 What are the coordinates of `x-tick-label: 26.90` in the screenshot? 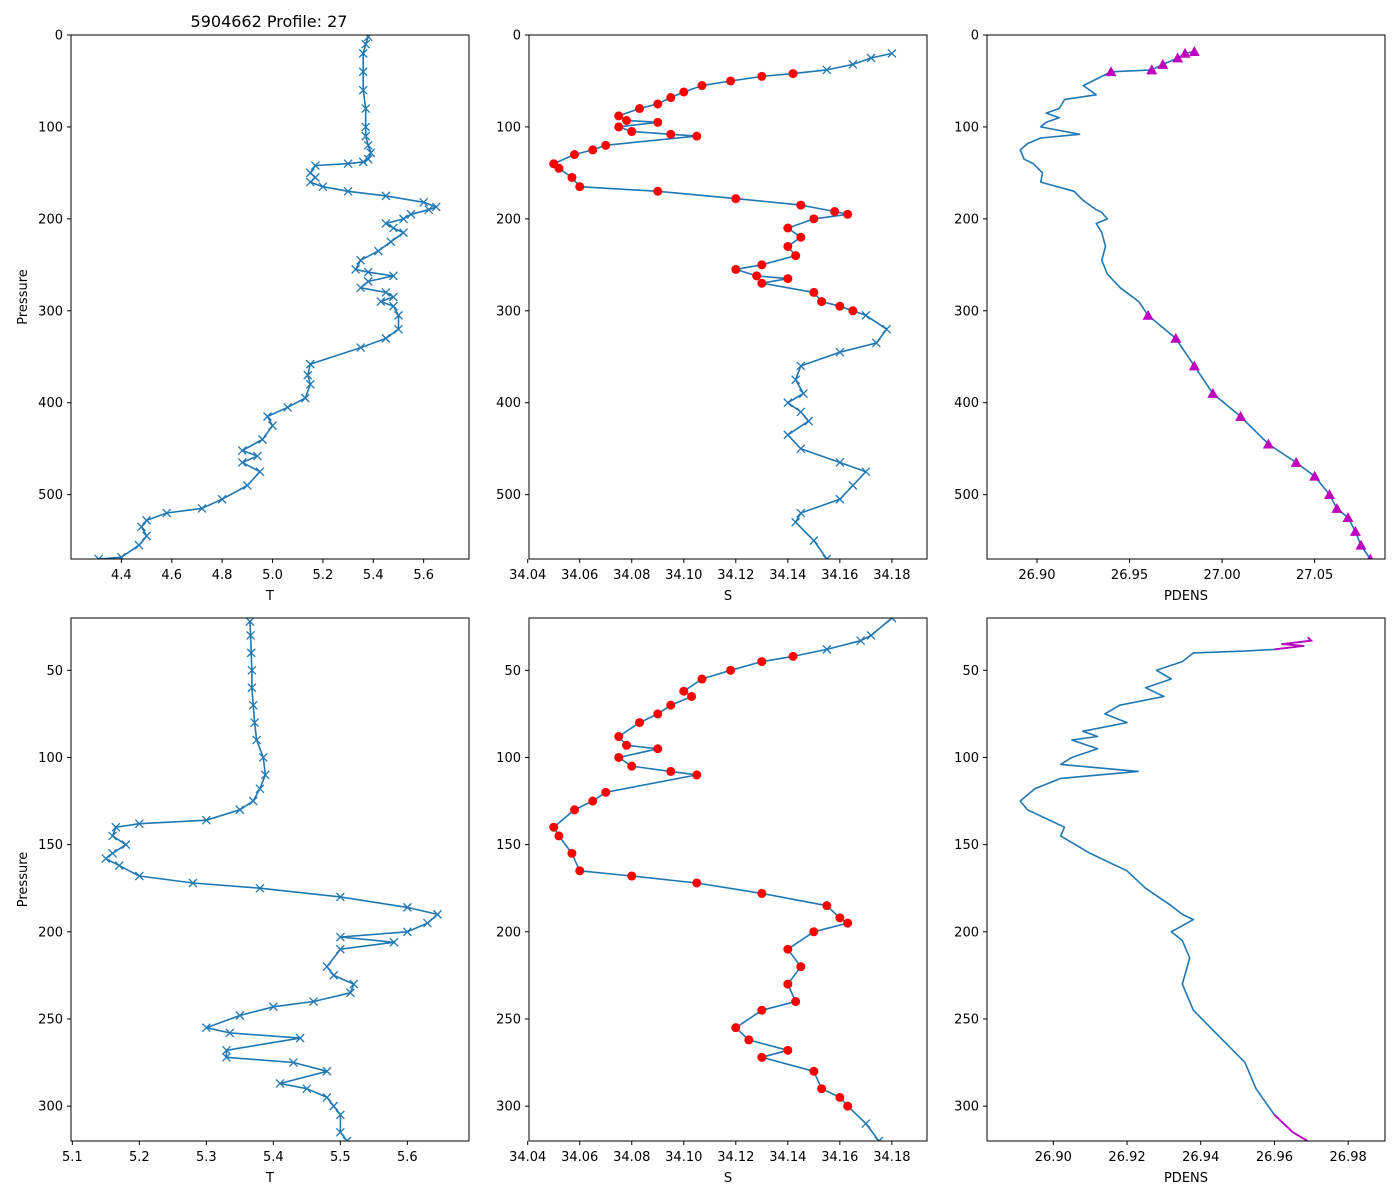 It's located at (1053, 1157).